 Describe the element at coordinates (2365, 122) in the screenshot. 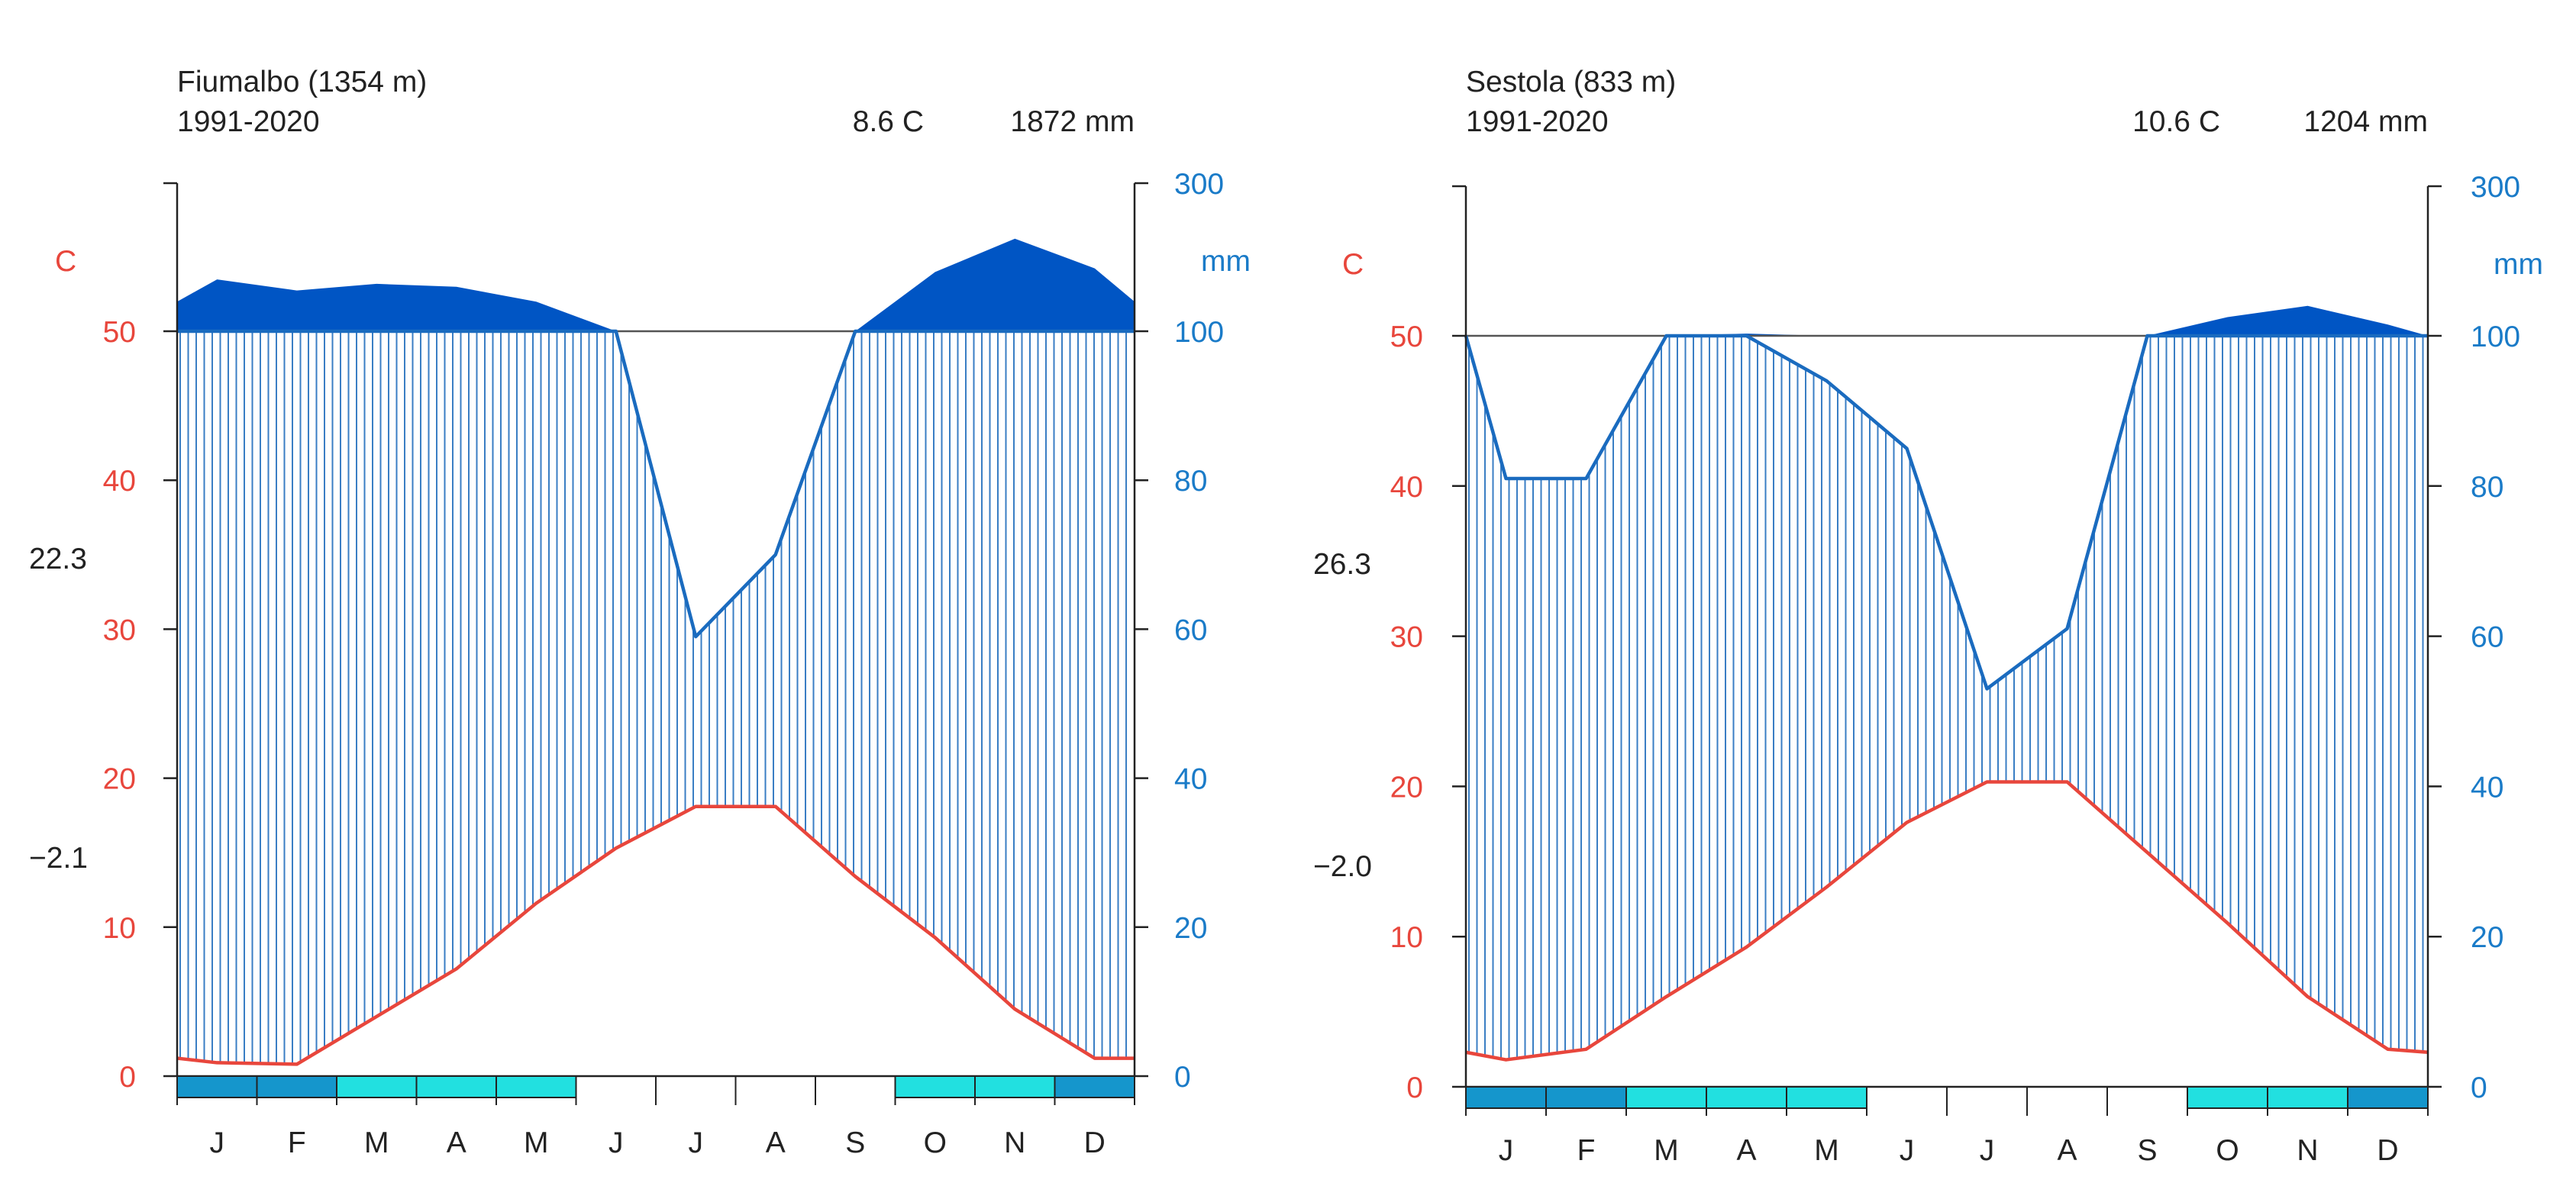

I see `annual-precipitation-label: 1204 mm` at that location.